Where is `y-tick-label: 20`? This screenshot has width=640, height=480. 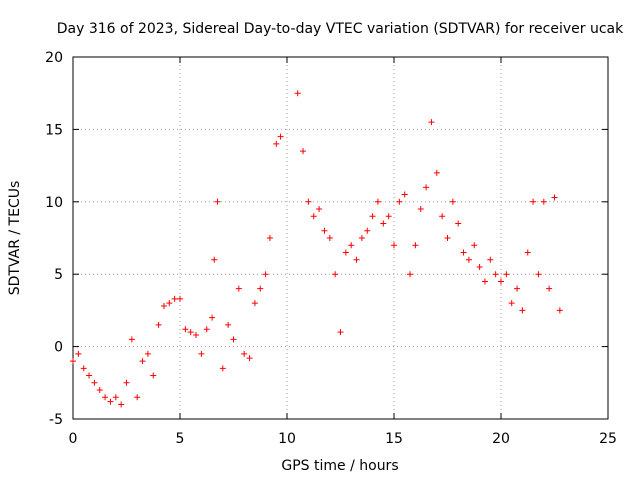 y-tick-label: 20 is located at coordinates (54, 58).